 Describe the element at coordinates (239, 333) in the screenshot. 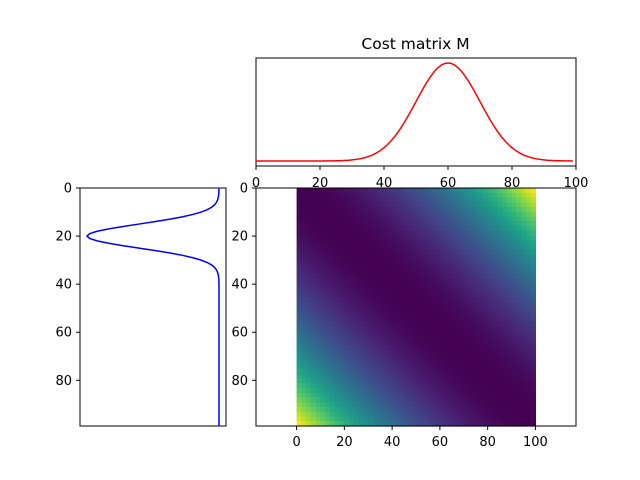

I see `heatmap-y-tick-label: 60` at that location.